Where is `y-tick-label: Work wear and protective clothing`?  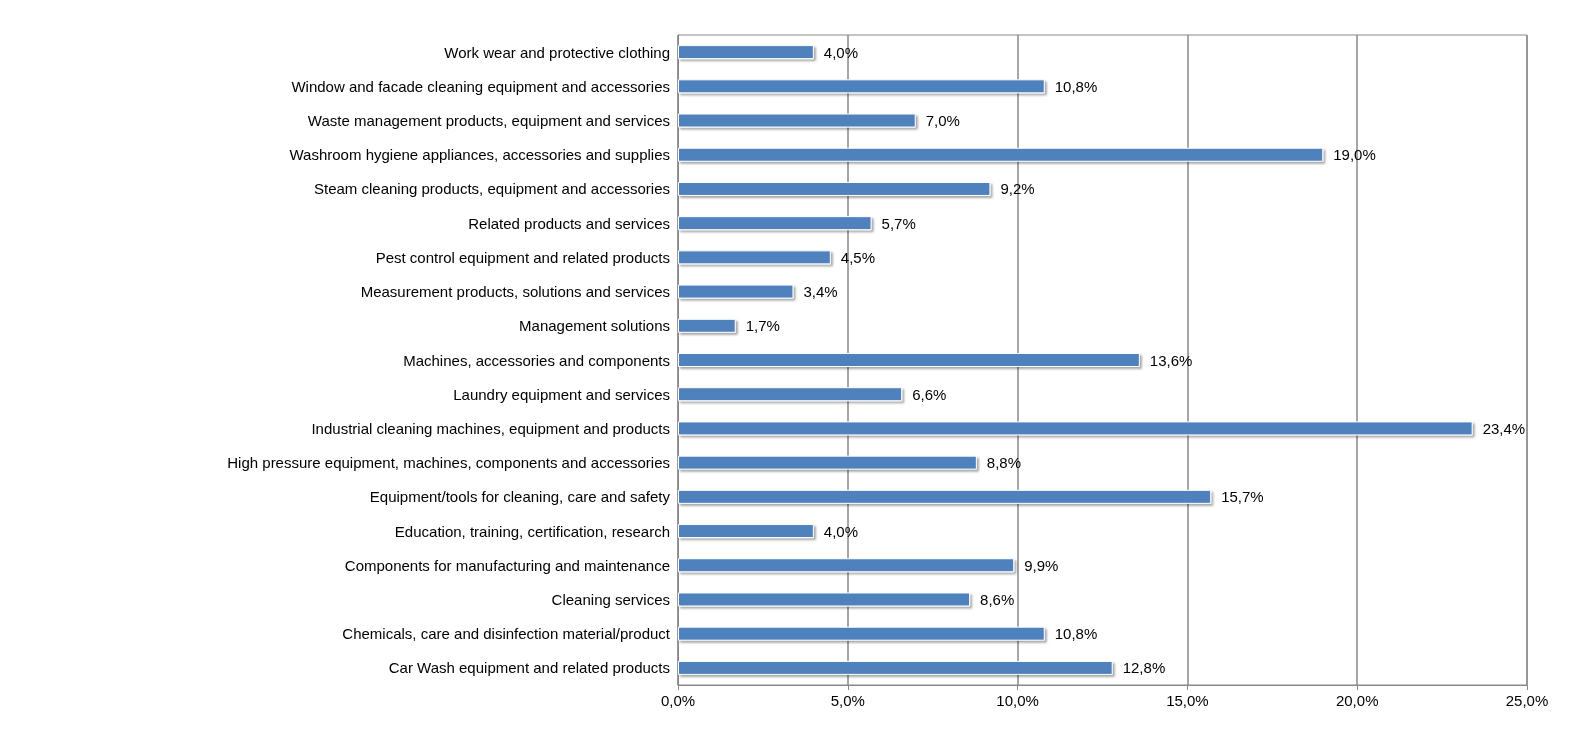 y-tick-label: Work wear and protective clothing is located at coordinates (557, 52).